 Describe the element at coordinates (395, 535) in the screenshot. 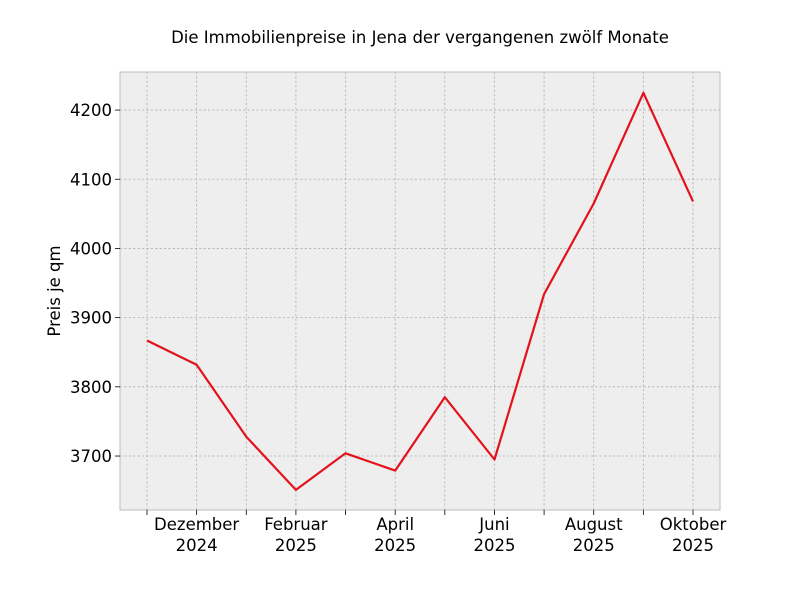

I see `x-tick-label: April 2025` at that location.